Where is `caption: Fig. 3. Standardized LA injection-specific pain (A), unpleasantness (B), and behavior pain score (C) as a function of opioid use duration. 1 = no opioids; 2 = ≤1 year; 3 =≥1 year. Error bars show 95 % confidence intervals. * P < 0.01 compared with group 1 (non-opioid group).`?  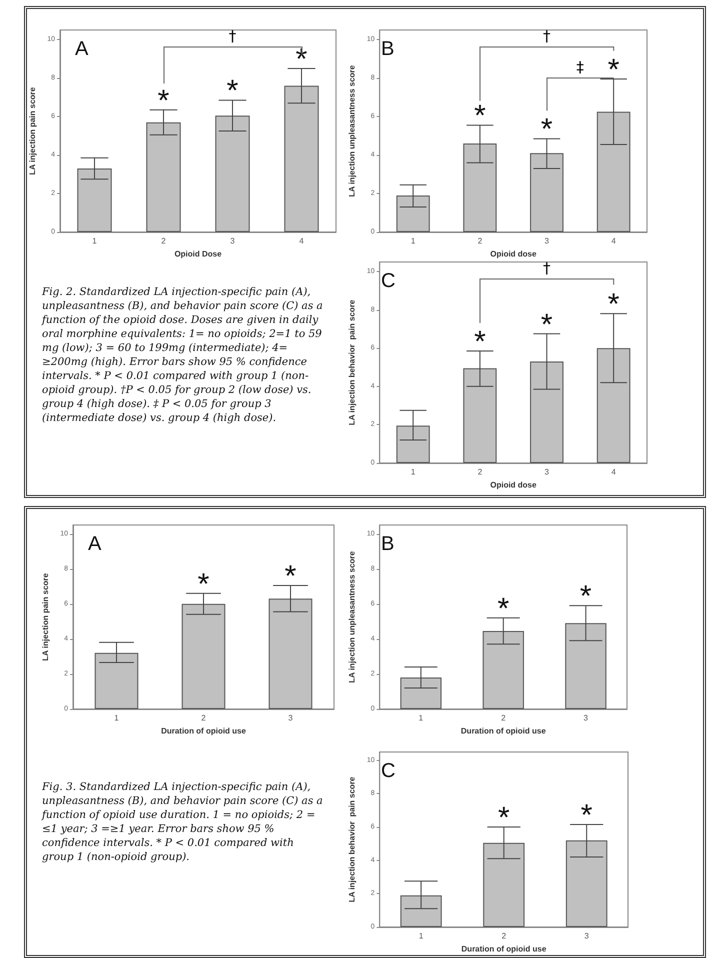
caption: Fig. 3. Standardized LA injection-specific pain (A), unpleasantness (B), and behavior pain score (C) as a function of opioid use duration. 1 = no opioids; 2 = ≤1 year; 3 =≥1 year. Error bars show 95 % confidence intervals. * P < 0.01 compared with group 1 (non-opioid group). is located at coordinates (183, 822).